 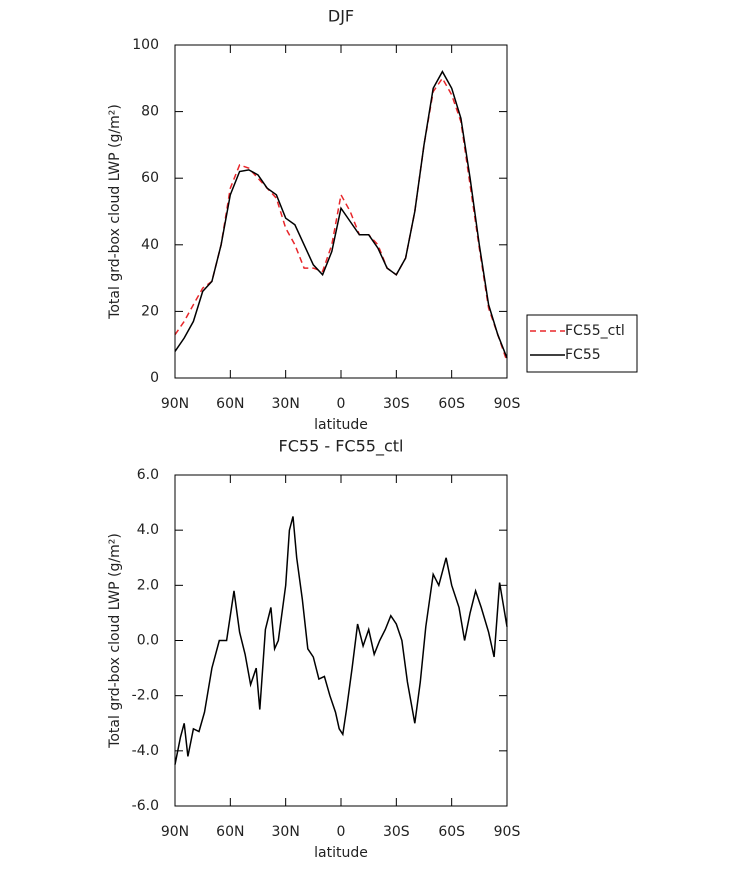 What do you see at coordinates (150, 178) in the screenshot?
I see `y-tick-label: 60` at bounding box center [150, 178].